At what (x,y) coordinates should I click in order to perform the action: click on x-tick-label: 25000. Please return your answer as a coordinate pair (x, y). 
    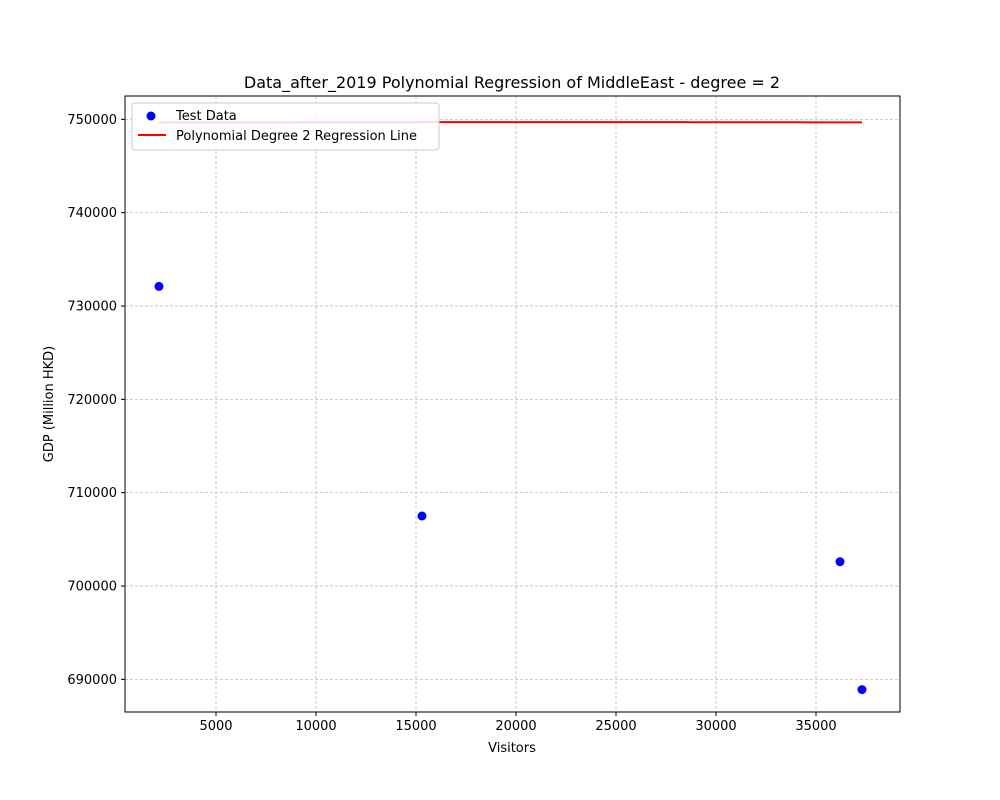
    Looking at the image, I should click on (615, 726).